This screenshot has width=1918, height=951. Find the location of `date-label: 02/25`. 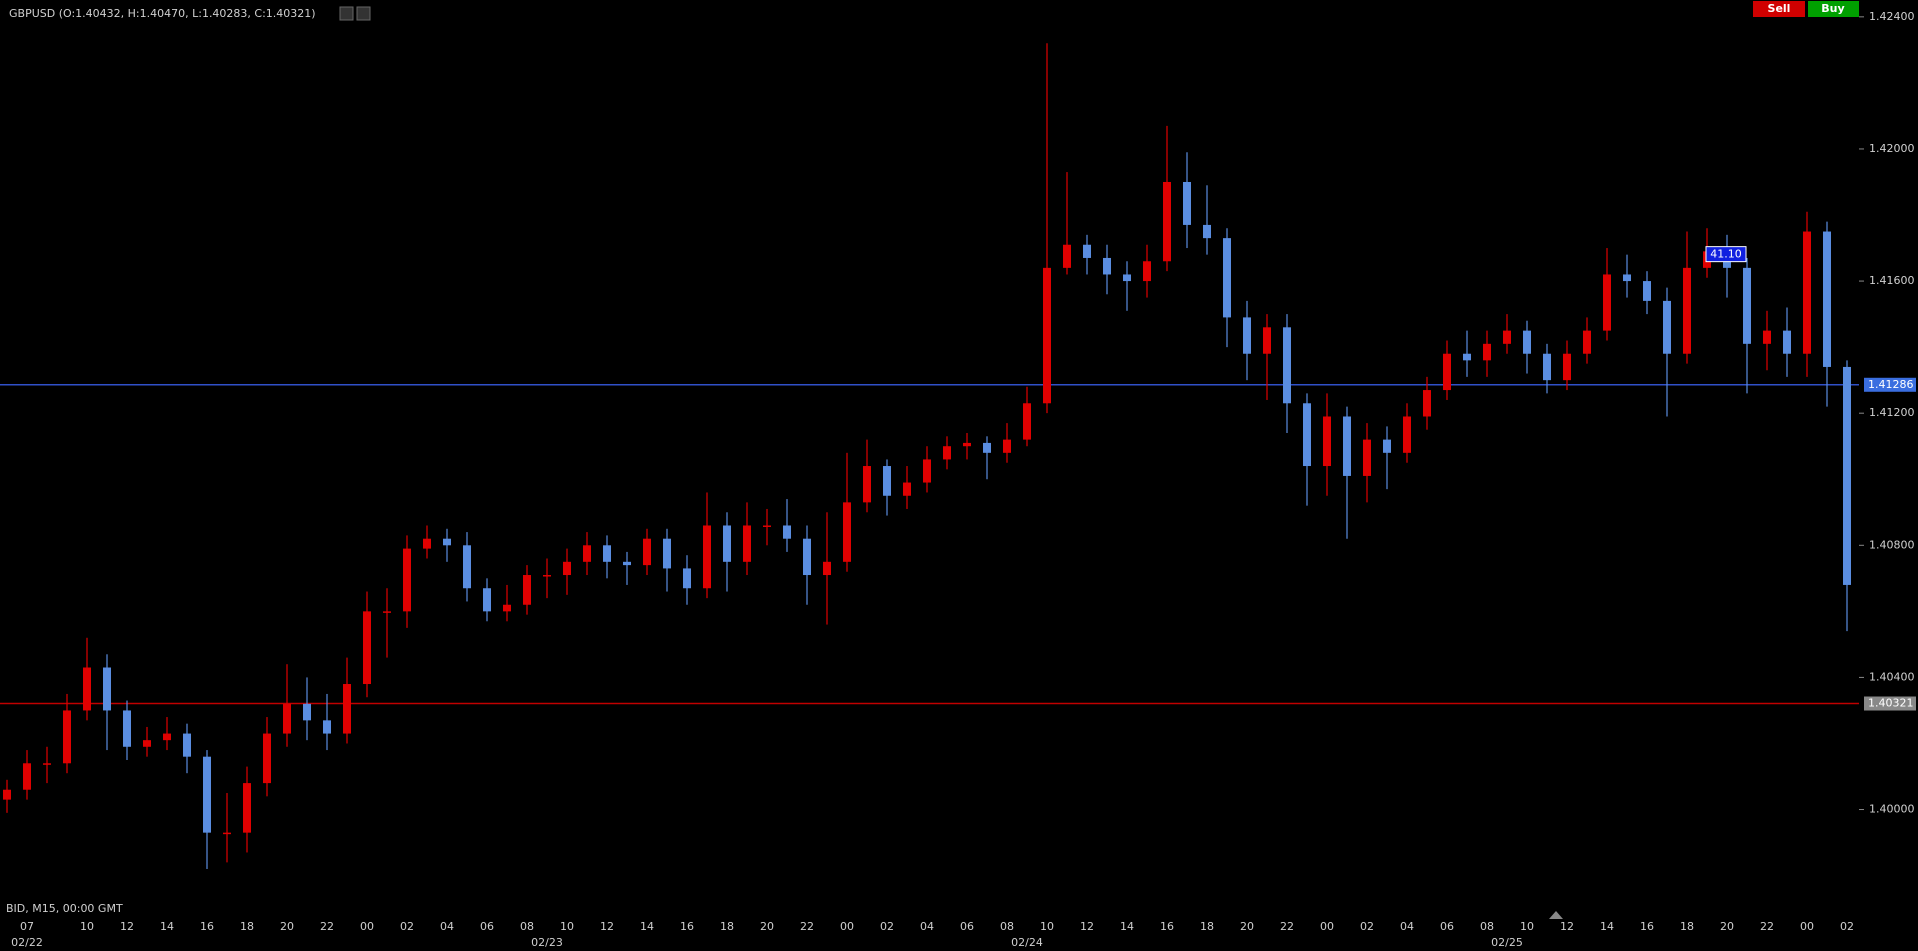

date-label: 02/25 is located at coordinates (1507, 942).